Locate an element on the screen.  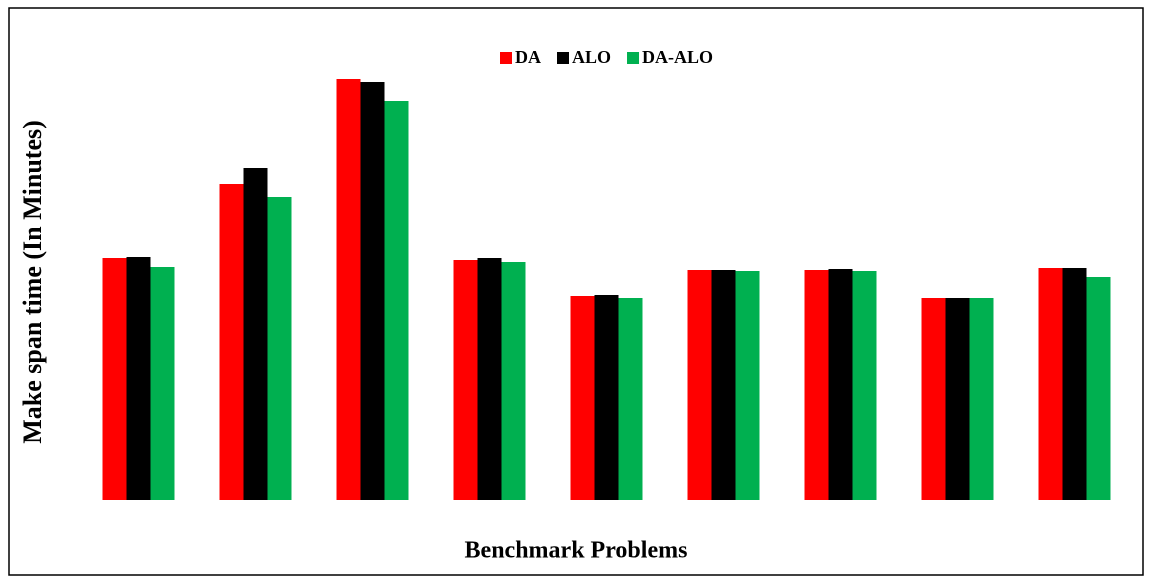
legend-label: ALO is located at coordinates (591, 57).